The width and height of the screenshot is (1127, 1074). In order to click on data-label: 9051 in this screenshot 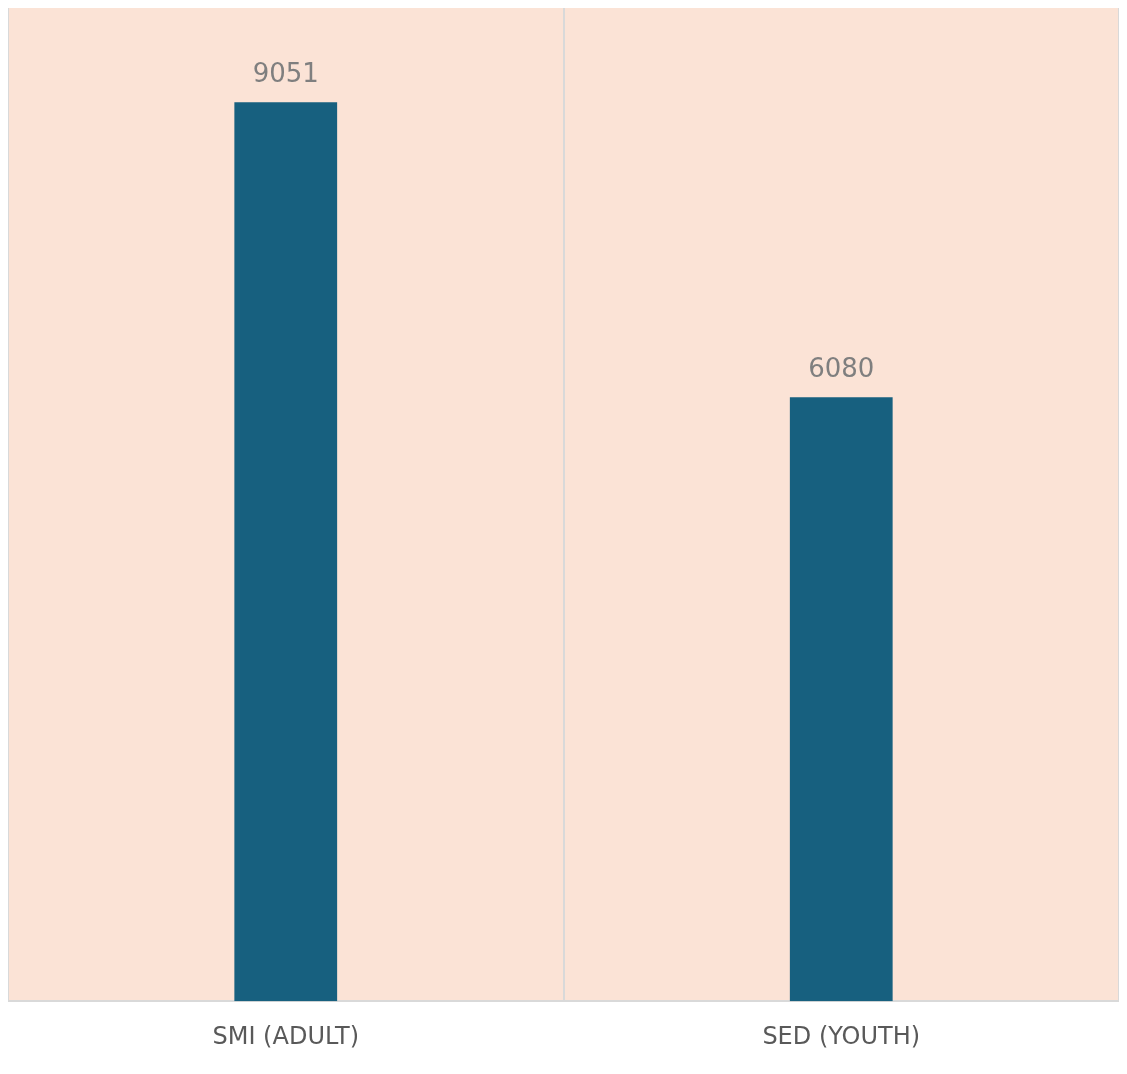, I will do `click(285, 73)`.